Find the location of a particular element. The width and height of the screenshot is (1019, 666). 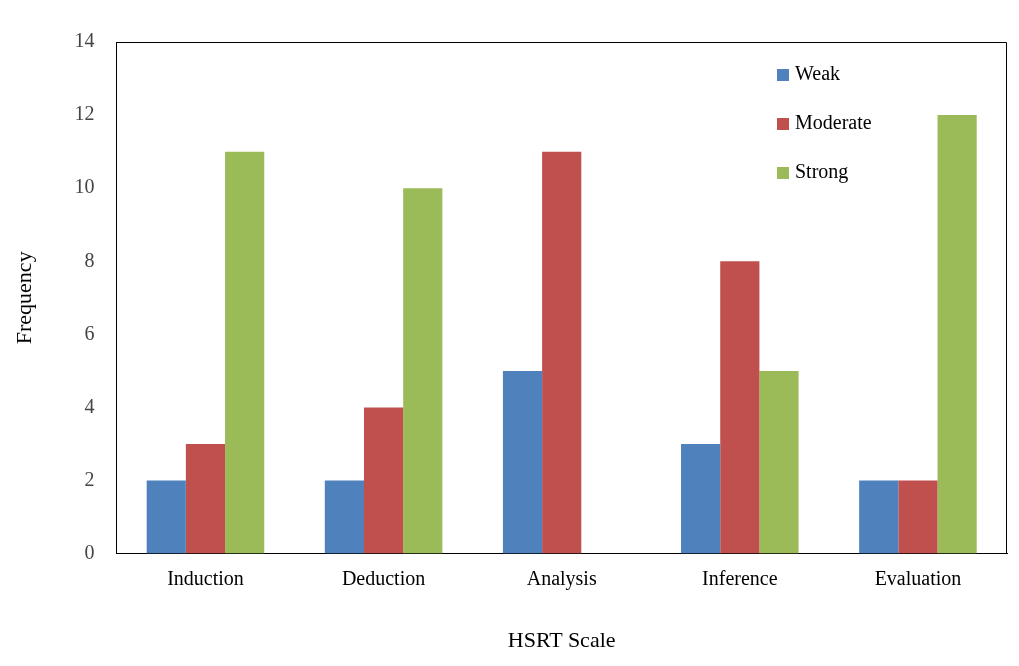

y-tick-label: 4 is located at coordinates (89, 405).